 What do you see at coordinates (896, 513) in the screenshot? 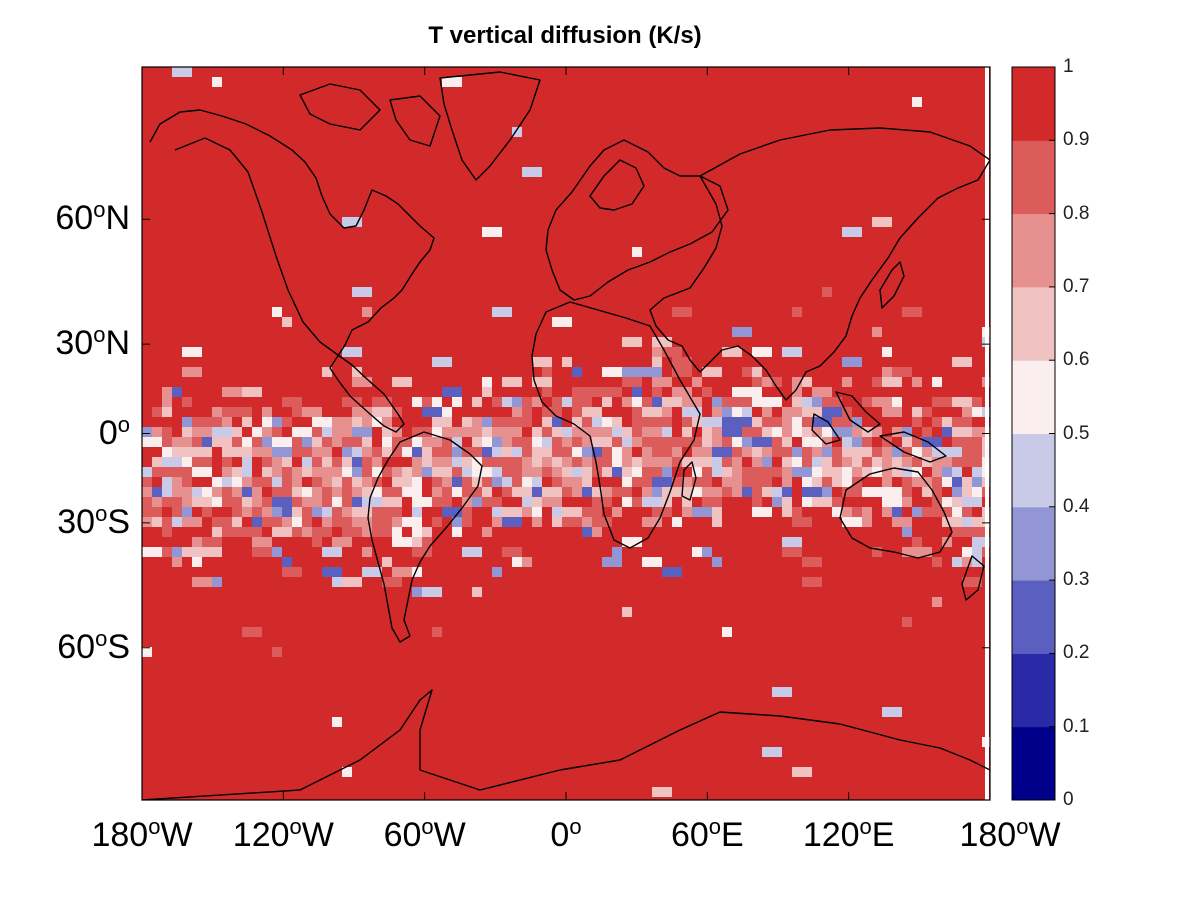
I see `coast-australia` at bounding box center [896, 513].